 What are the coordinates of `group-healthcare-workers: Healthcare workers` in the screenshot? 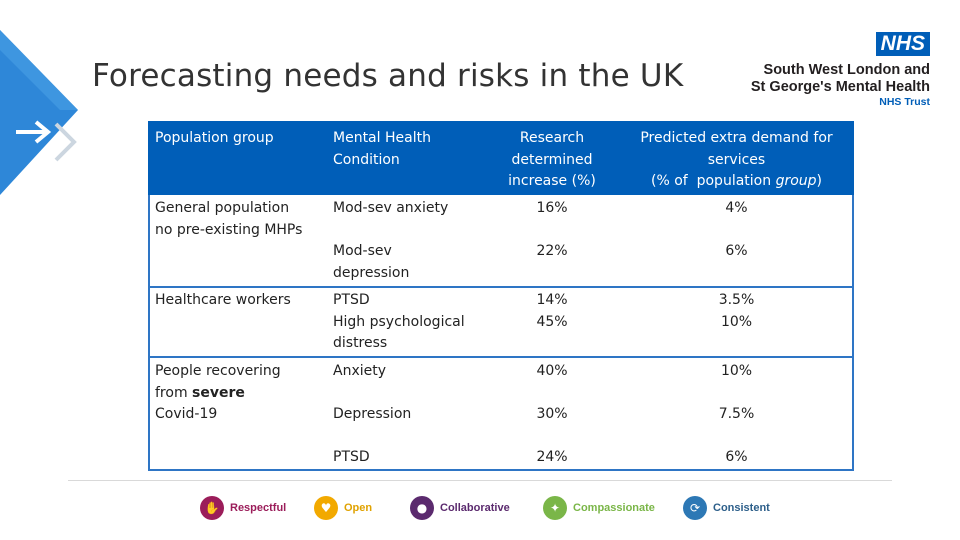 It's located at (223, 300).